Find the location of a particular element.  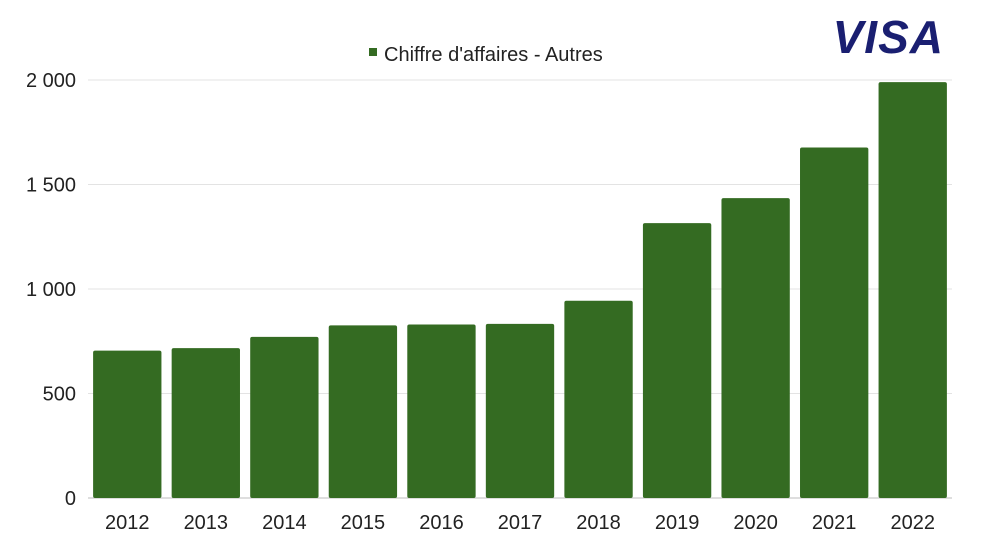

bar-2020 is located at coordinates (755, 348).